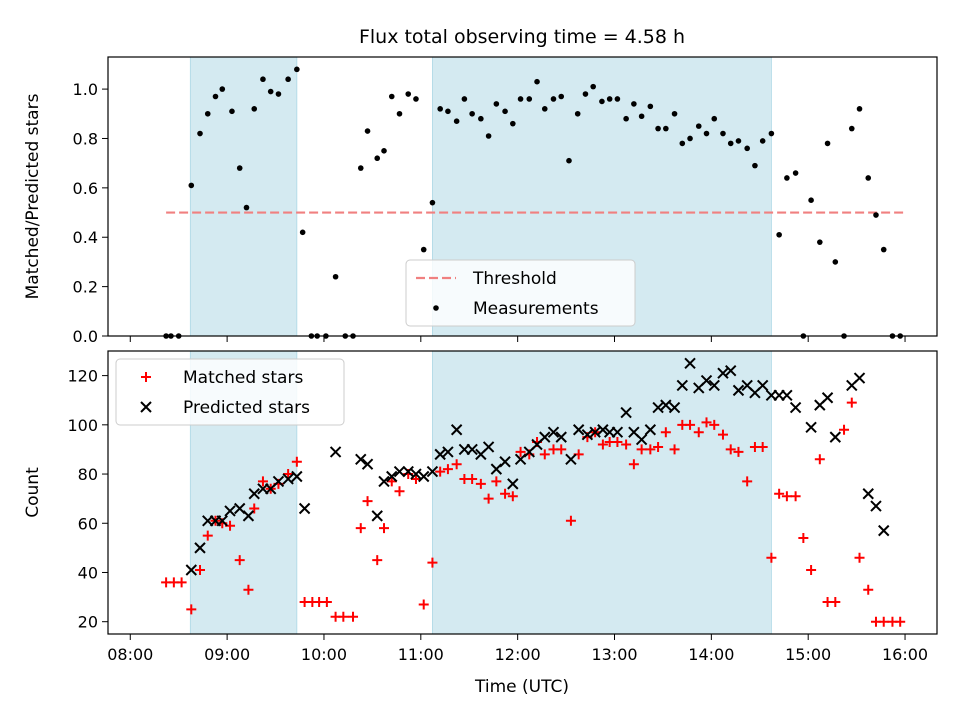 The image size is (960, 720). Describe the element at coordinates (33, 196) in the screenshot. I see `y-axis-title: Matched/Predicted stars` at that location.